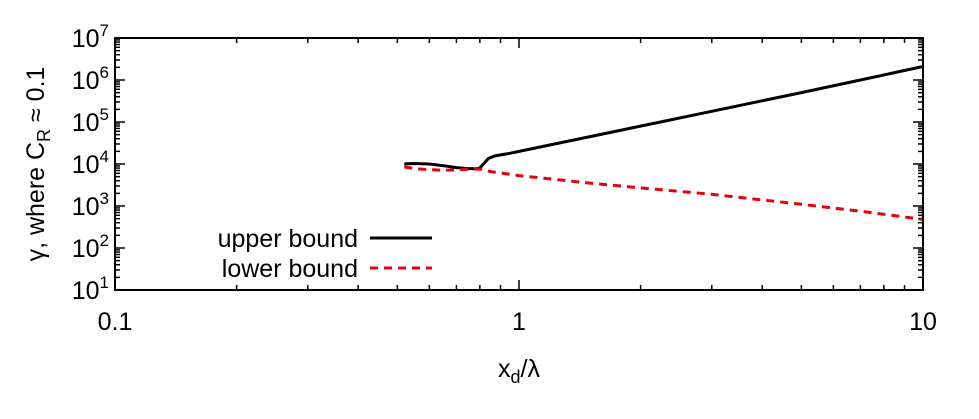 Image resolution: width=979 pixels, height=419 pixels. Describe the element at coordinates (290, 269) in the screenshot. I see `legend-label-2: lower bound` at that location.